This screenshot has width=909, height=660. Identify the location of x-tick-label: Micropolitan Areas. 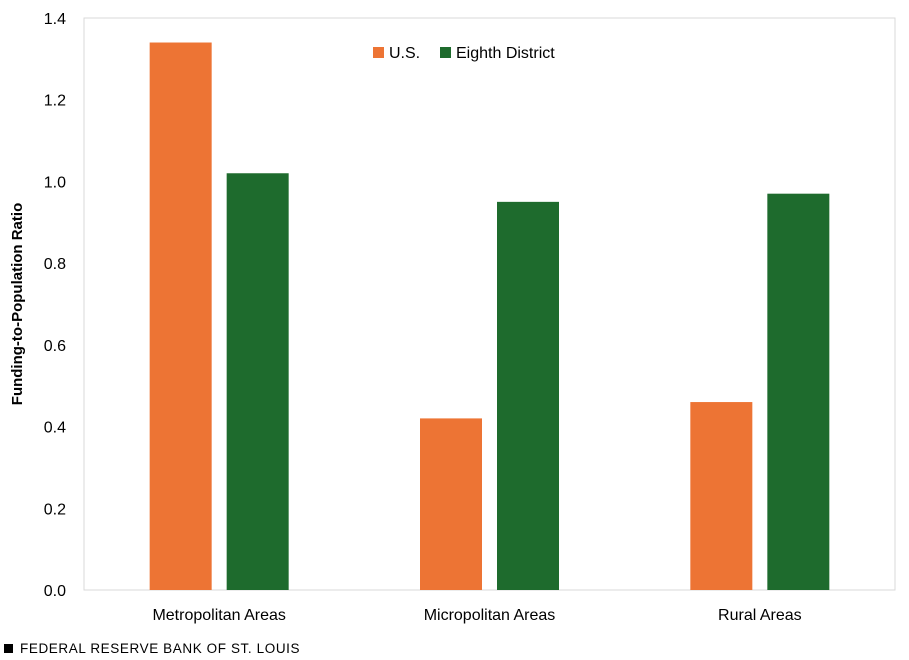
(490, 615).